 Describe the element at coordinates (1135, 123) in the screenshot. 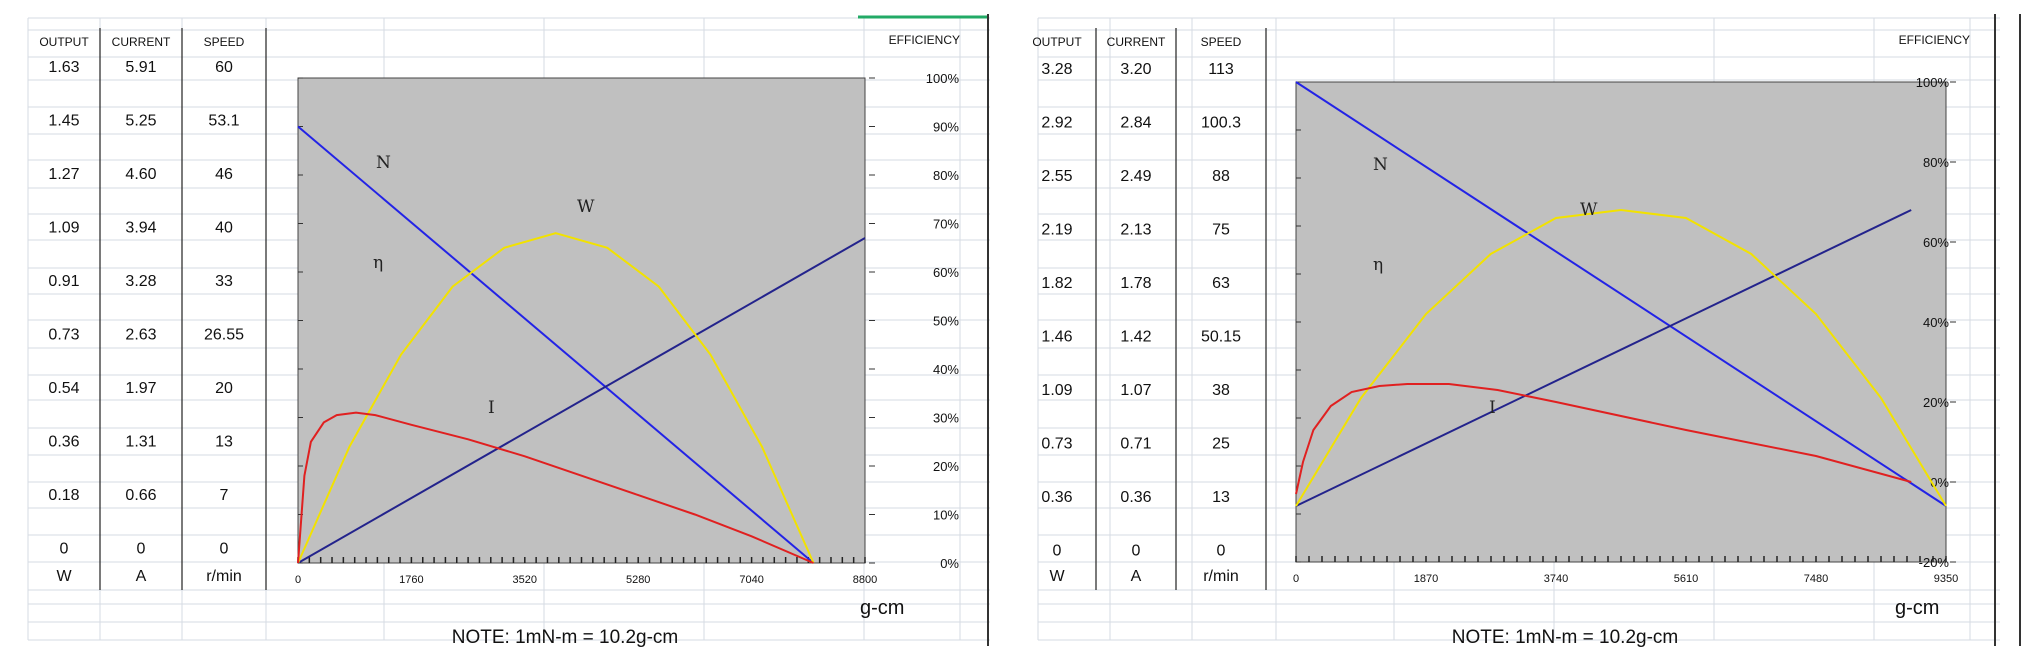

I see `table-cell: 2.84` at that location.